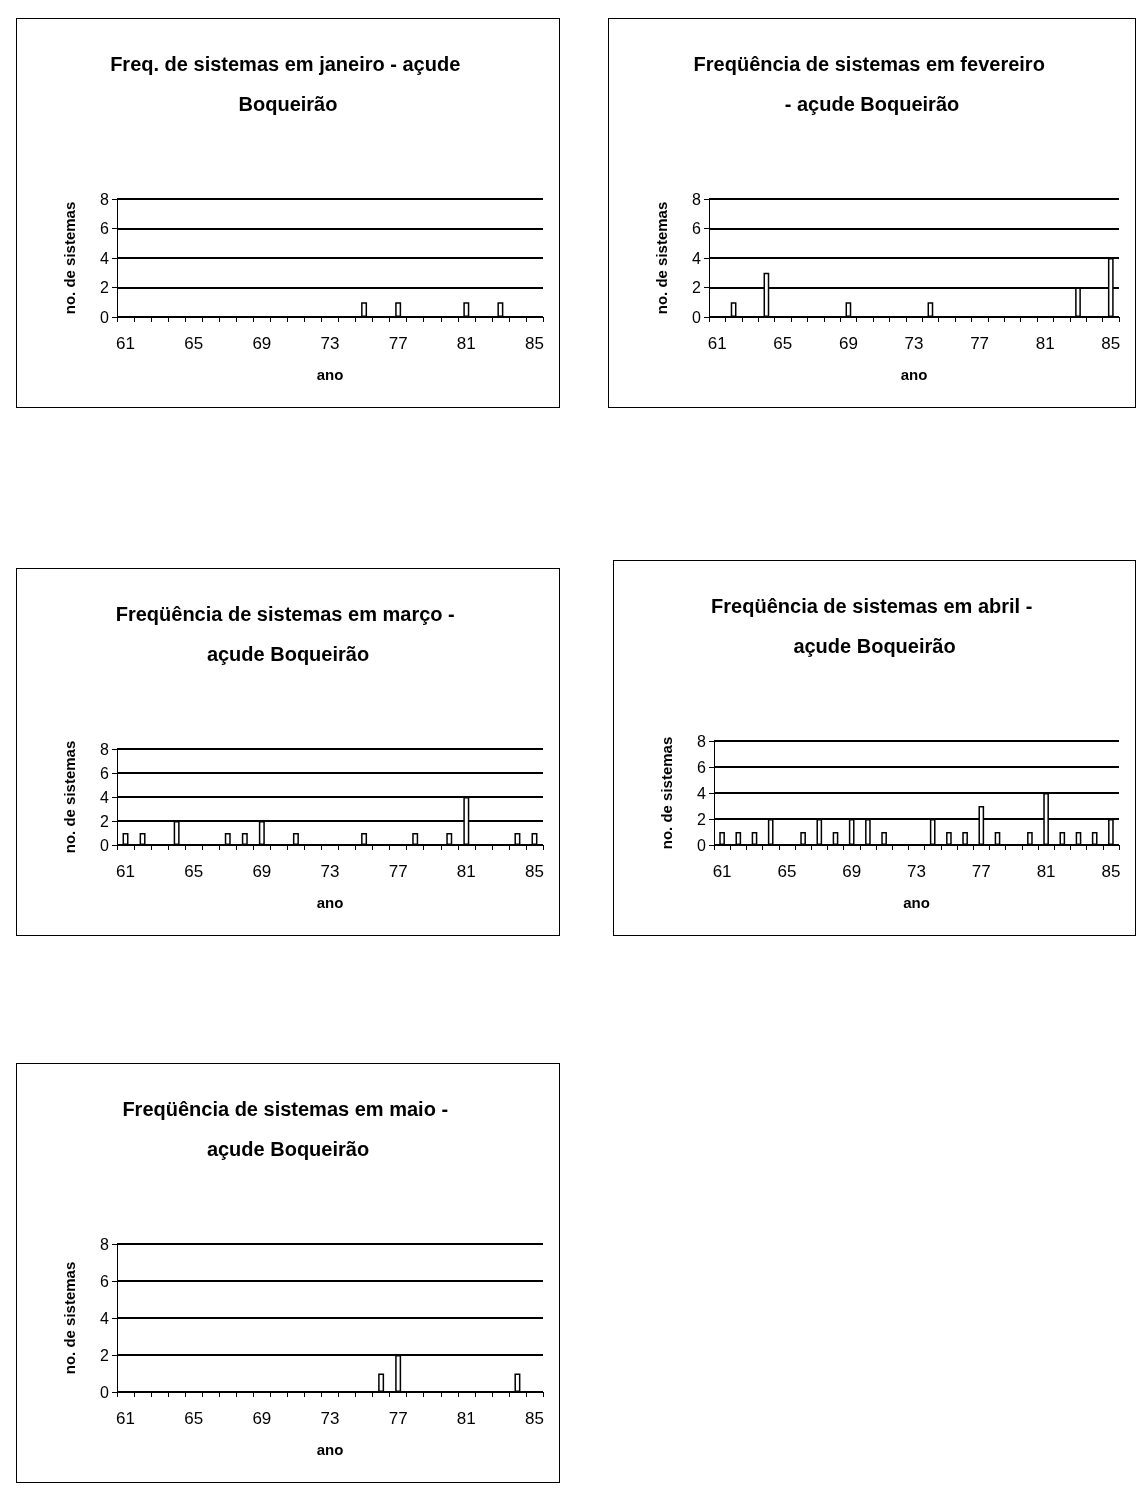  I want to click on chart-title: Freqüência de sistemas em maio - açude Boqueirão, so click(288, 1129).